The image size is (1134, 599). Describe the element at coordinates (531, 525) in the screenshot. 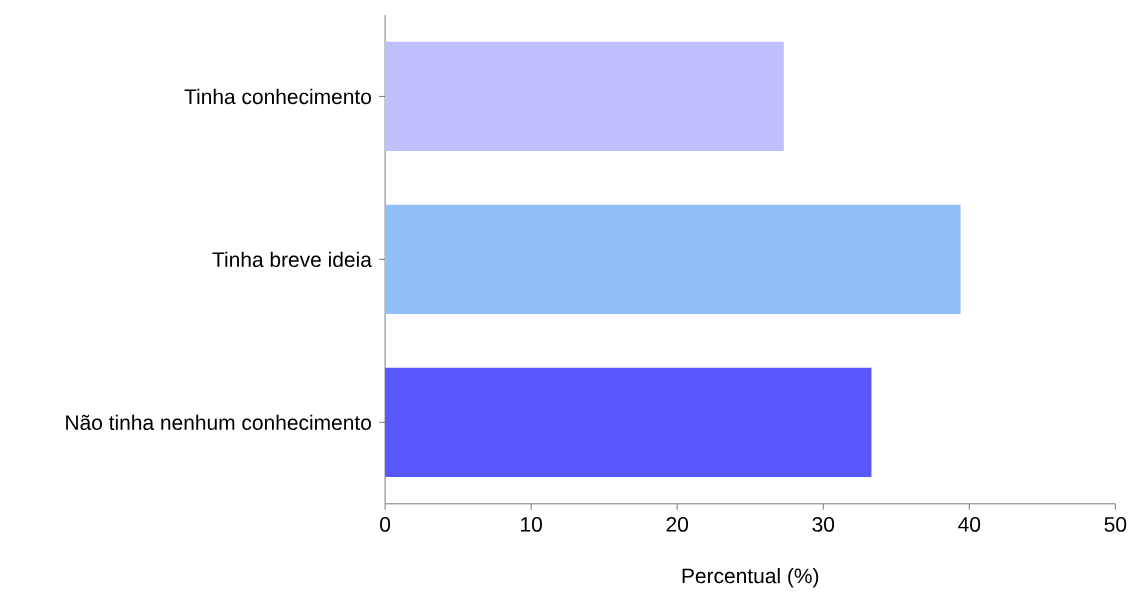

I see `x-tick-label: 10` at that location.